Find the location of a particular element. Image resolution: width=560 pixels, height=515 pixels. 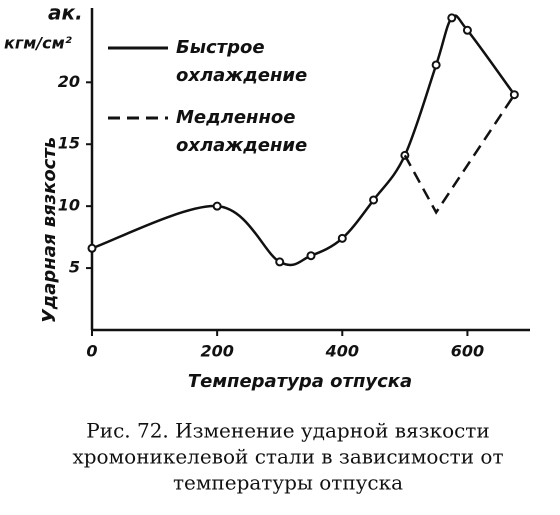

y-axis-label: Ударная вязкость is located at coordinates (49, 230).